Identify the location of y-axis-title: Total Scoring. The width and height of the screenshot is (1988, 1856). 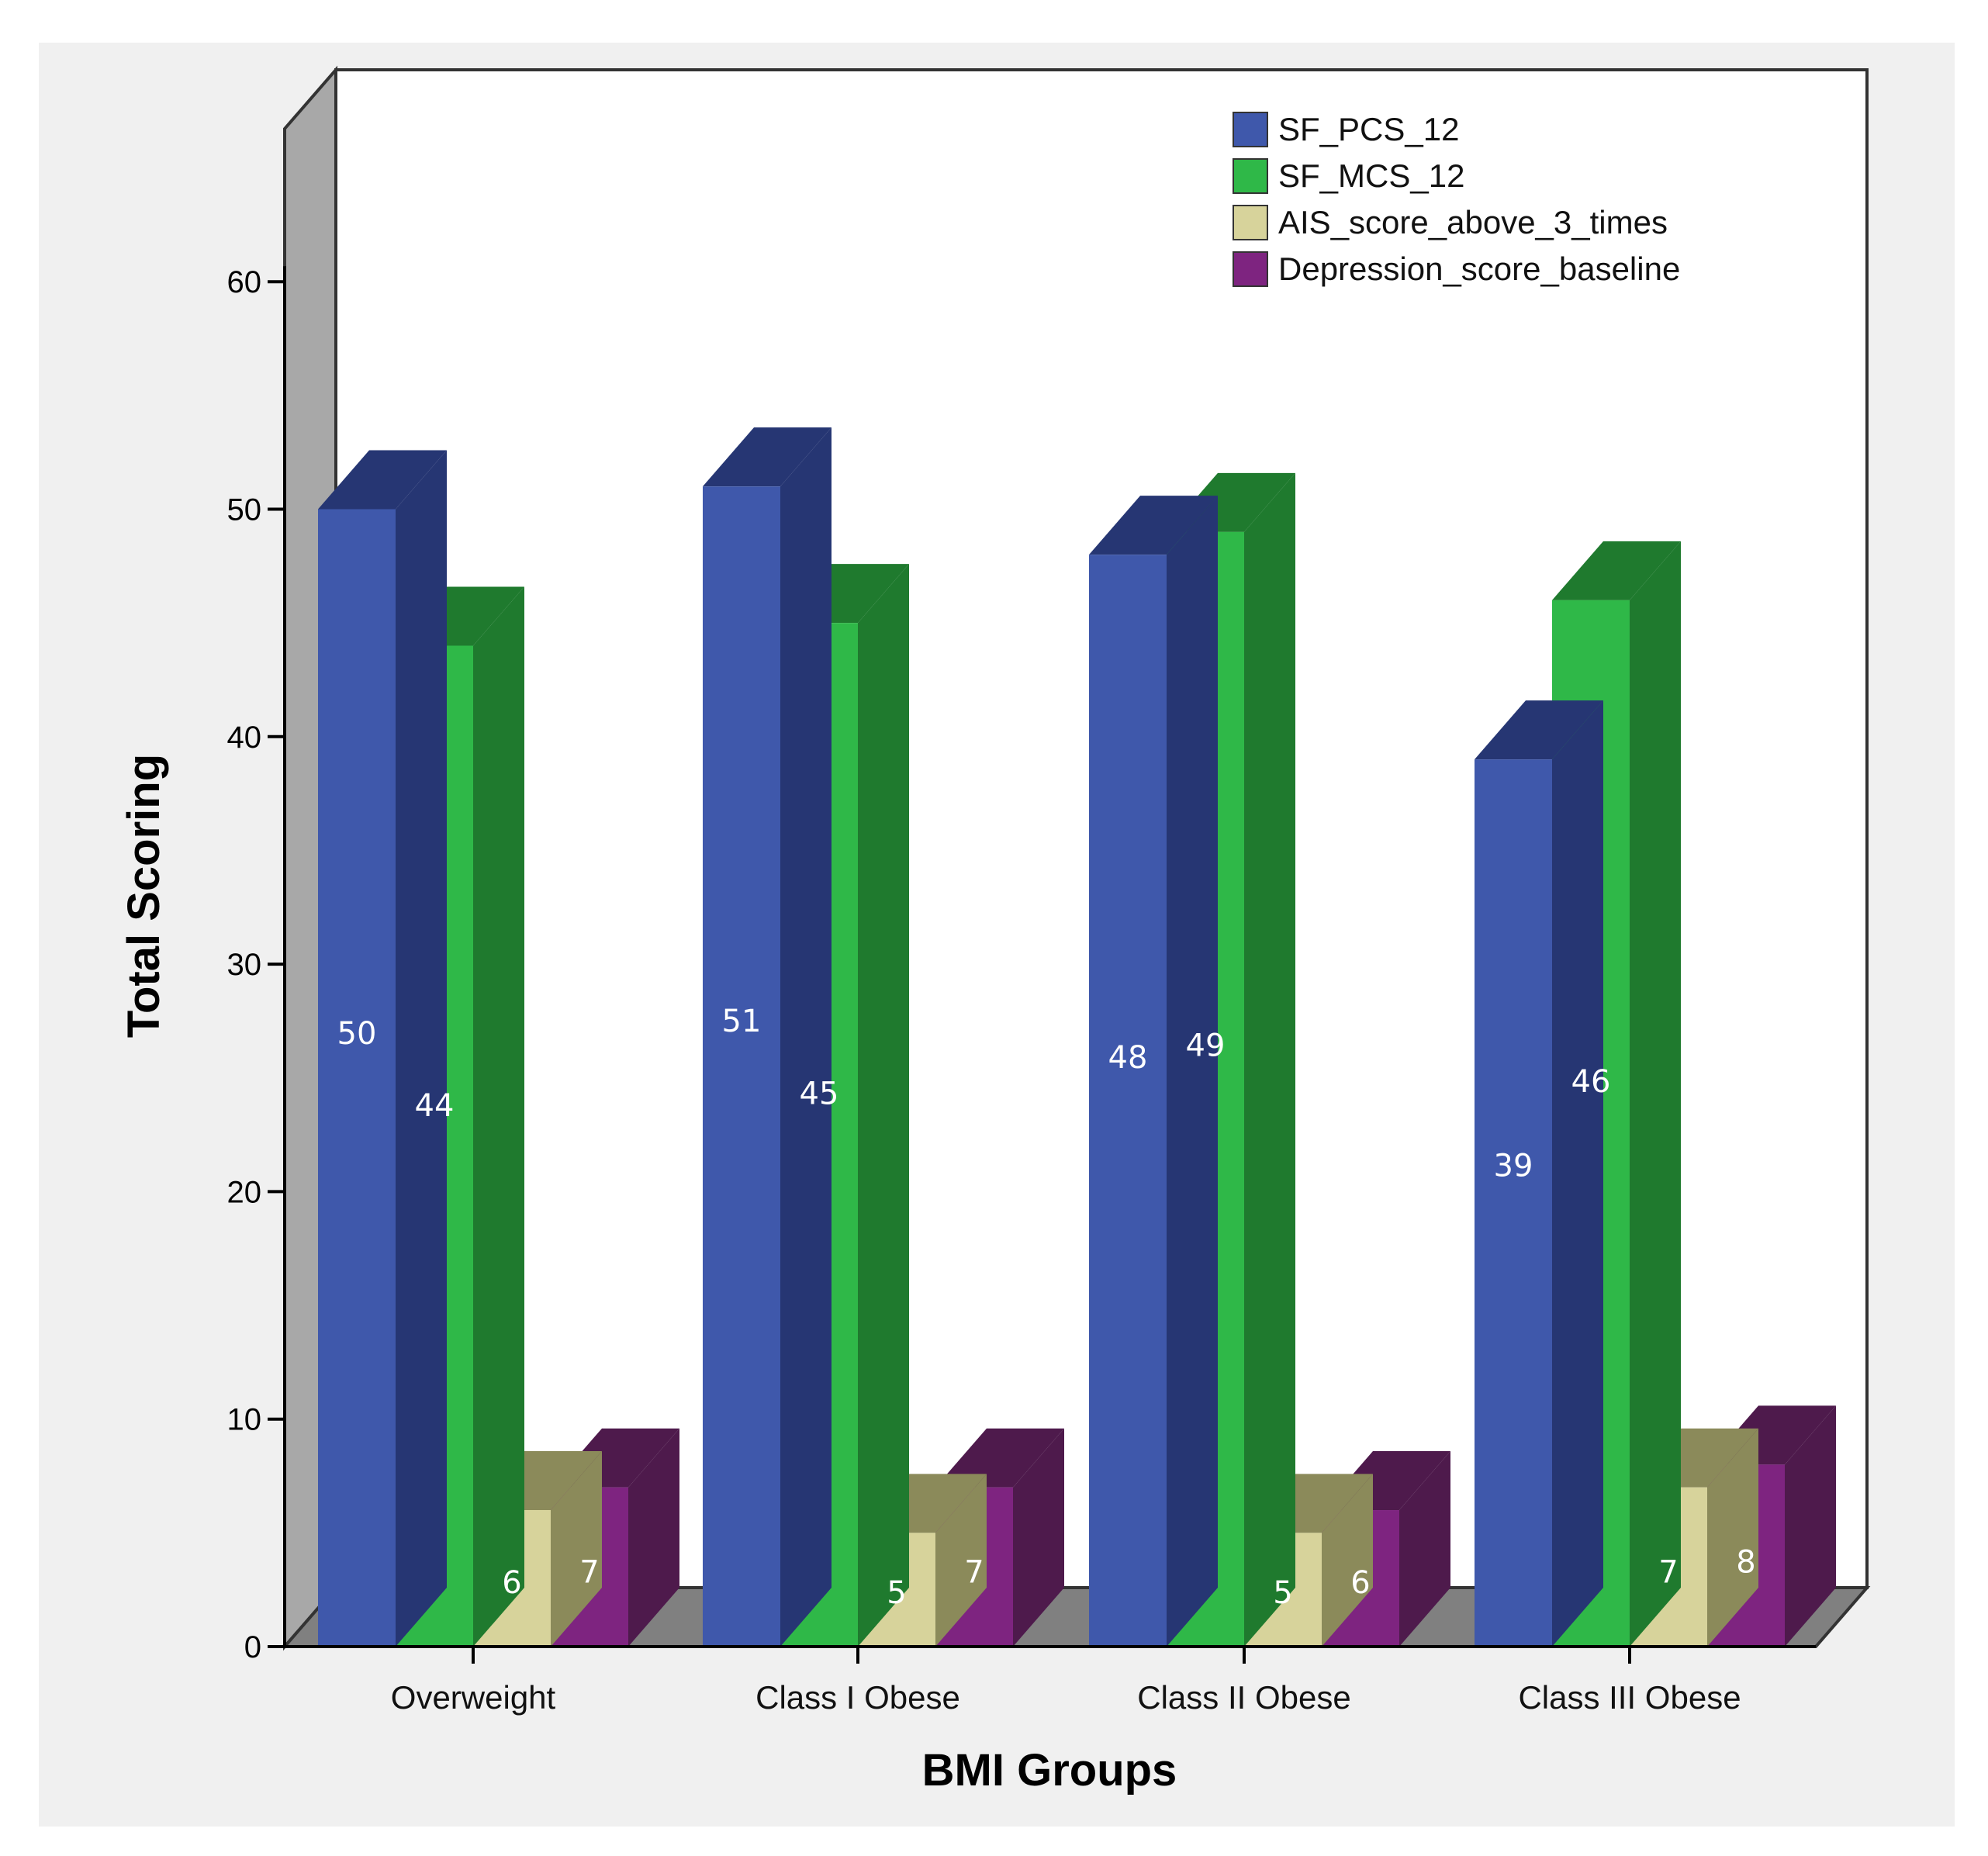
(144, 896).